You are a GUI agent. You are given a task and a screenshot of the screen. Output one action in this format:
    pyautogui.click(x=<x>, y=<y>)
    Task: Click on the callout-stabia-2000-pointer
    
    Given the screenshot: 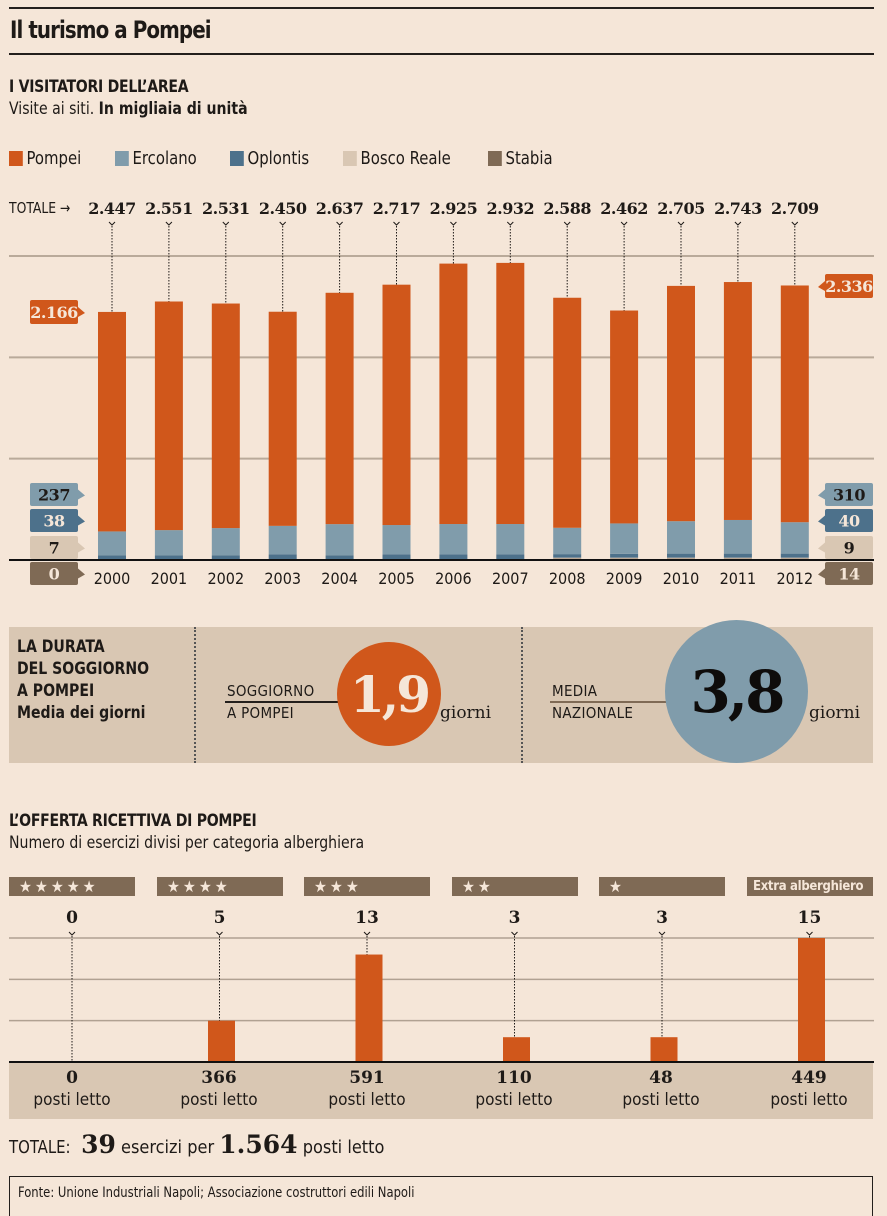 What is the action you would take?
    pyautogui.click(x=81, y=573)
    